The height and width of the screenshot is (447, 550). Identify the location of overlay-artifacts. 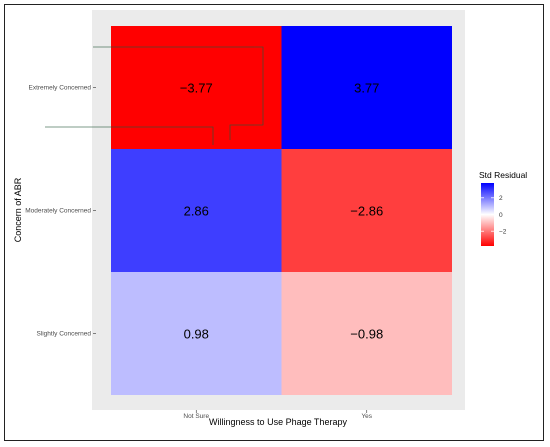
(154, 95).